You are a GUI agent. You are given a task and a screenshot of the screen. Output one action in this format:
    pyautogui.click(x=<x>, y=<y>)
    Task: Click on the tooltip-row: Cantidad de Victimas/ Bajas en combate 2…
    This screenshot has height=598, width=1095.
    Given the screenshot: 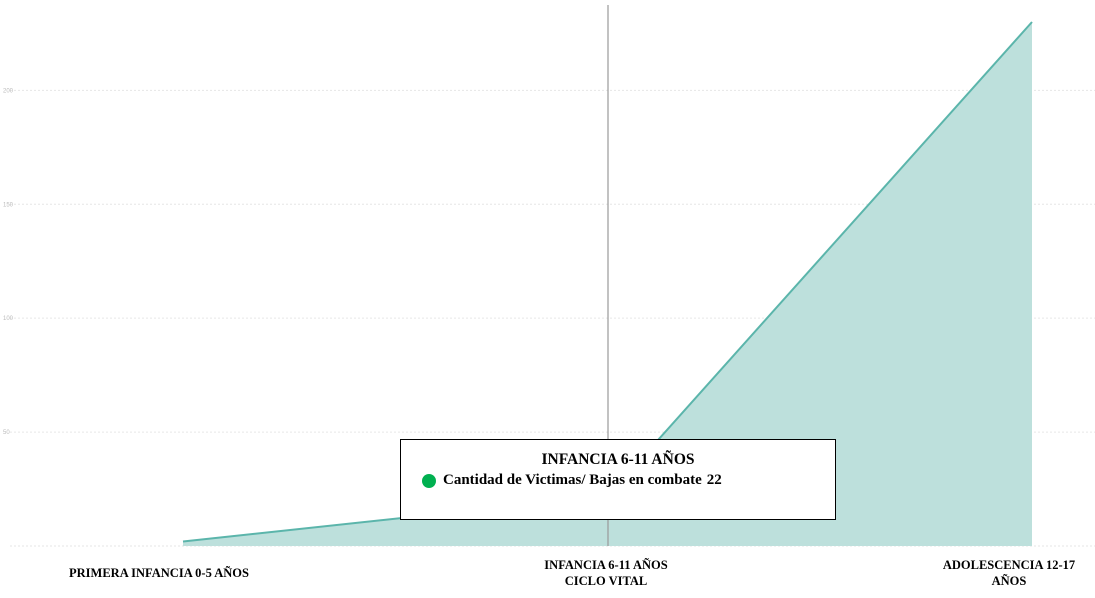 What is the action you would take?
    pyautogui.click(x=572, y=480)
    